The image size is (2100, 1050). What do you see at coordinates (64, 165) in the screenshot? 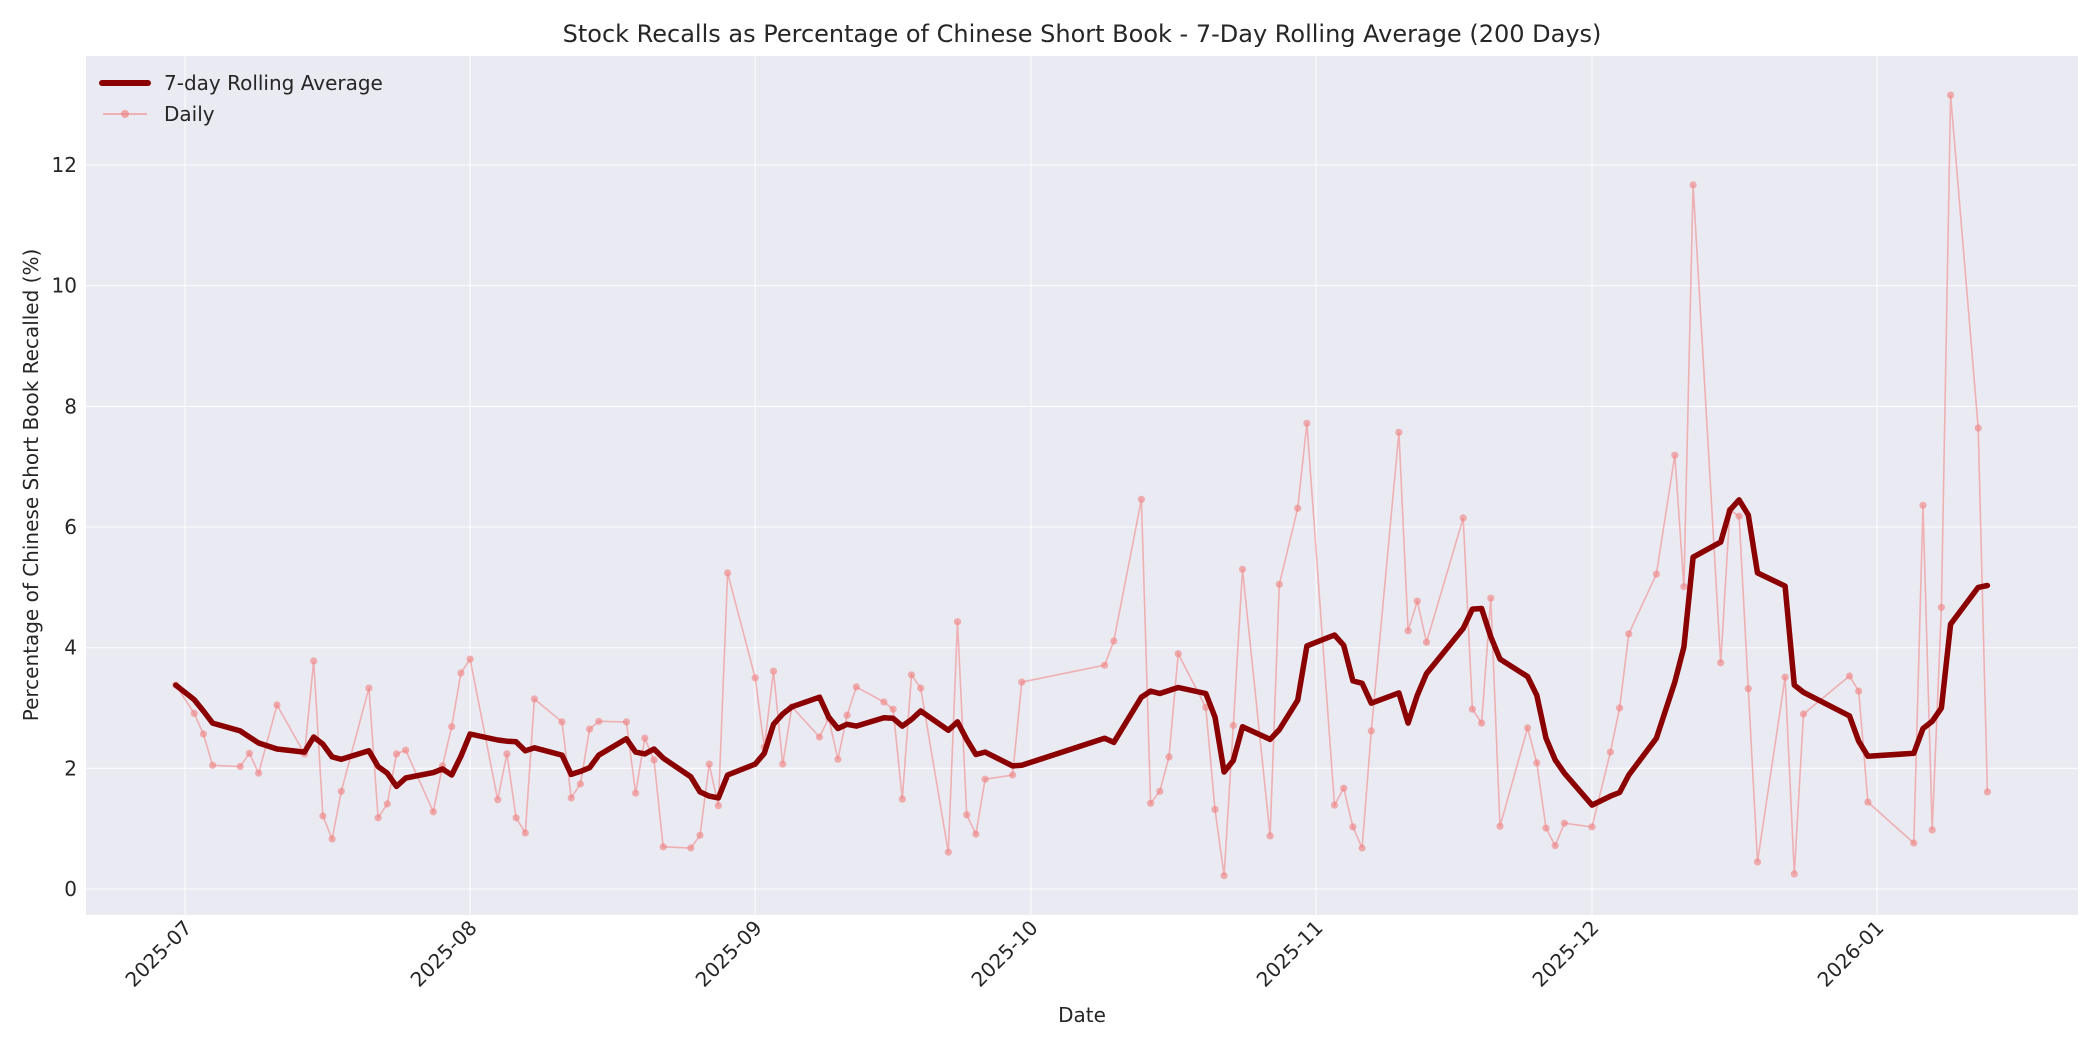
I see `y-tick-label: 12` at bounding box center [64, 165].